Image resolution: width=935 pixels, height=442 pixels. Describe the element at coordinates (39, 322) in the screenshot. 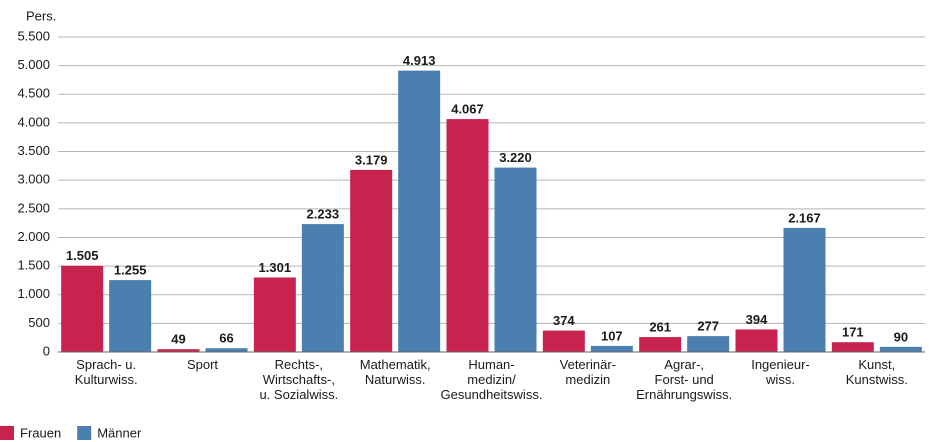

I see `y-tick-label: 500` at that location.